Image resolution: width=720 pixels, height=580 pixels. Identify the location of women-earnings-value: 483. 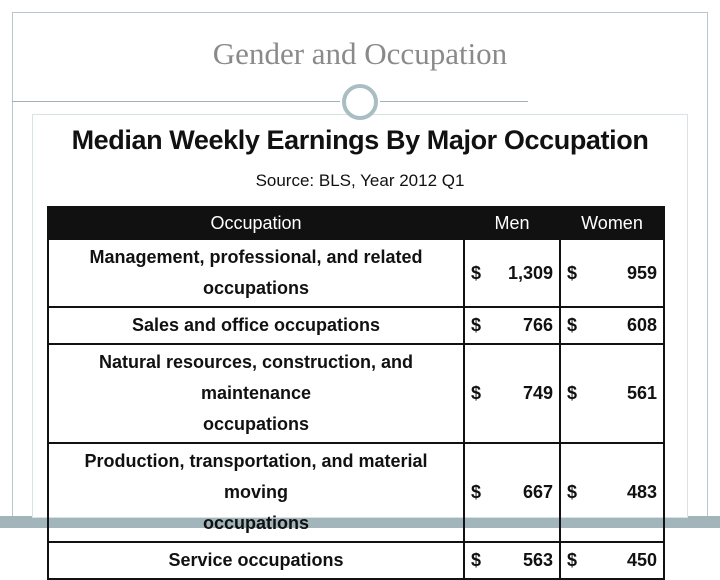
(641, 492).